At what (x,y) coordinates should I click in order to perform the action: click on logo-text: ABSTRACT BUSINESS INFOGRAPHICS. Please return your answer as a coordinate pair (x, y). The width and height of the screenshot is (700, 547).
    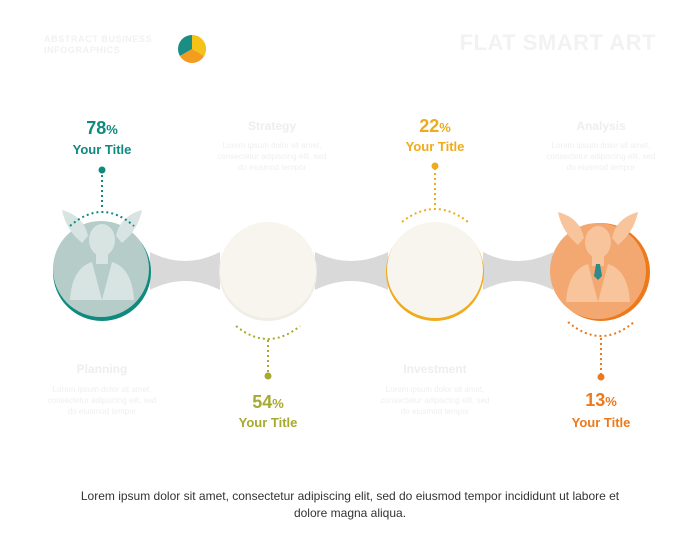
    Looking at the image, I should click on (98, 44).